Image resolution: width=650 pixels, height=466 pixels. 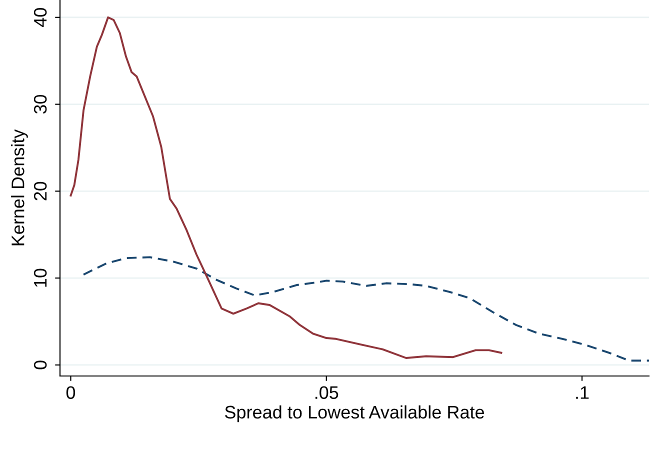 I want to click on y-tick-label: 10, so click(x=40, y=277).